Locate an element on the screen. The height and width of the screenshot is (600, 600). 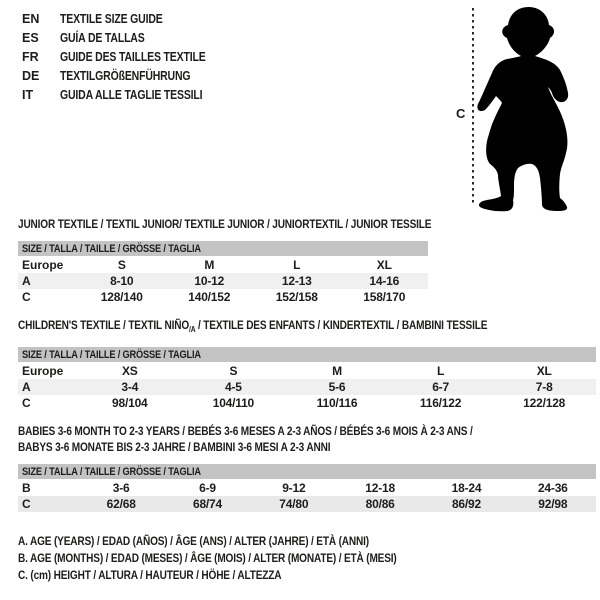
row-label: B is located at coordinates (26, 488).